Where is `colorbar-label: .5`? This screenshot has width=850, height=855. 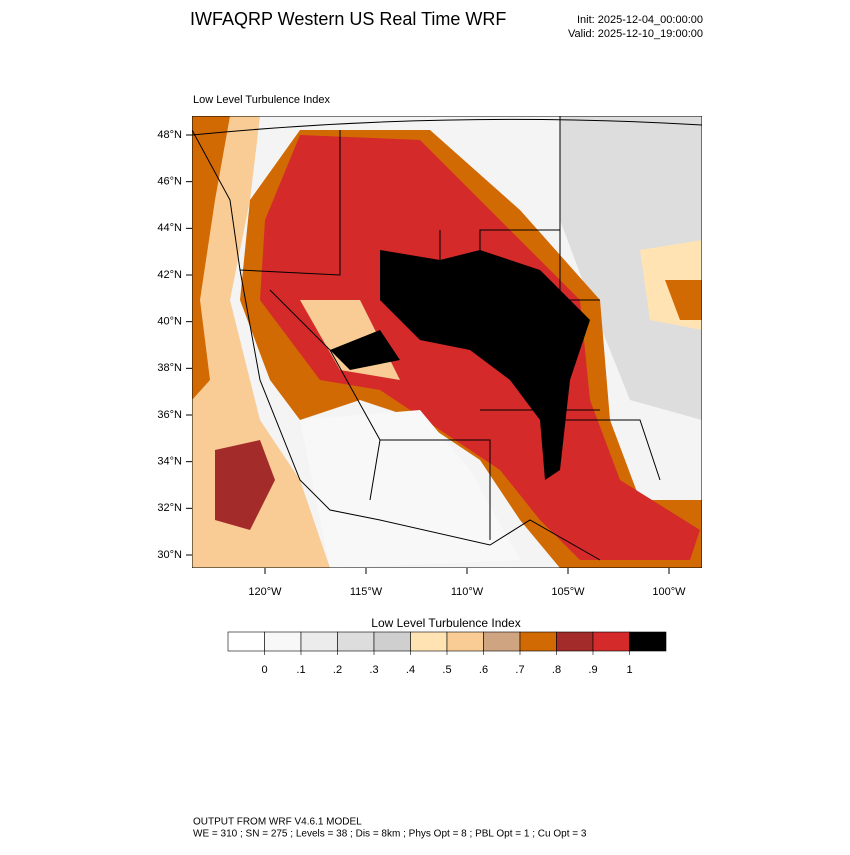 colorbar-label: .5 is located at coordinates (446, 670).